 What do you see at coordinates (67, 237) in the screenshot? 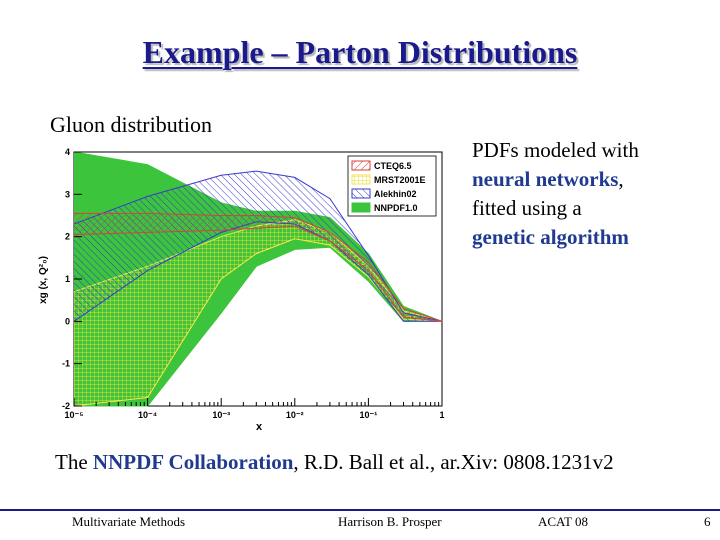
I see `y-tick-label: 2` at bounding box center [67, 237].